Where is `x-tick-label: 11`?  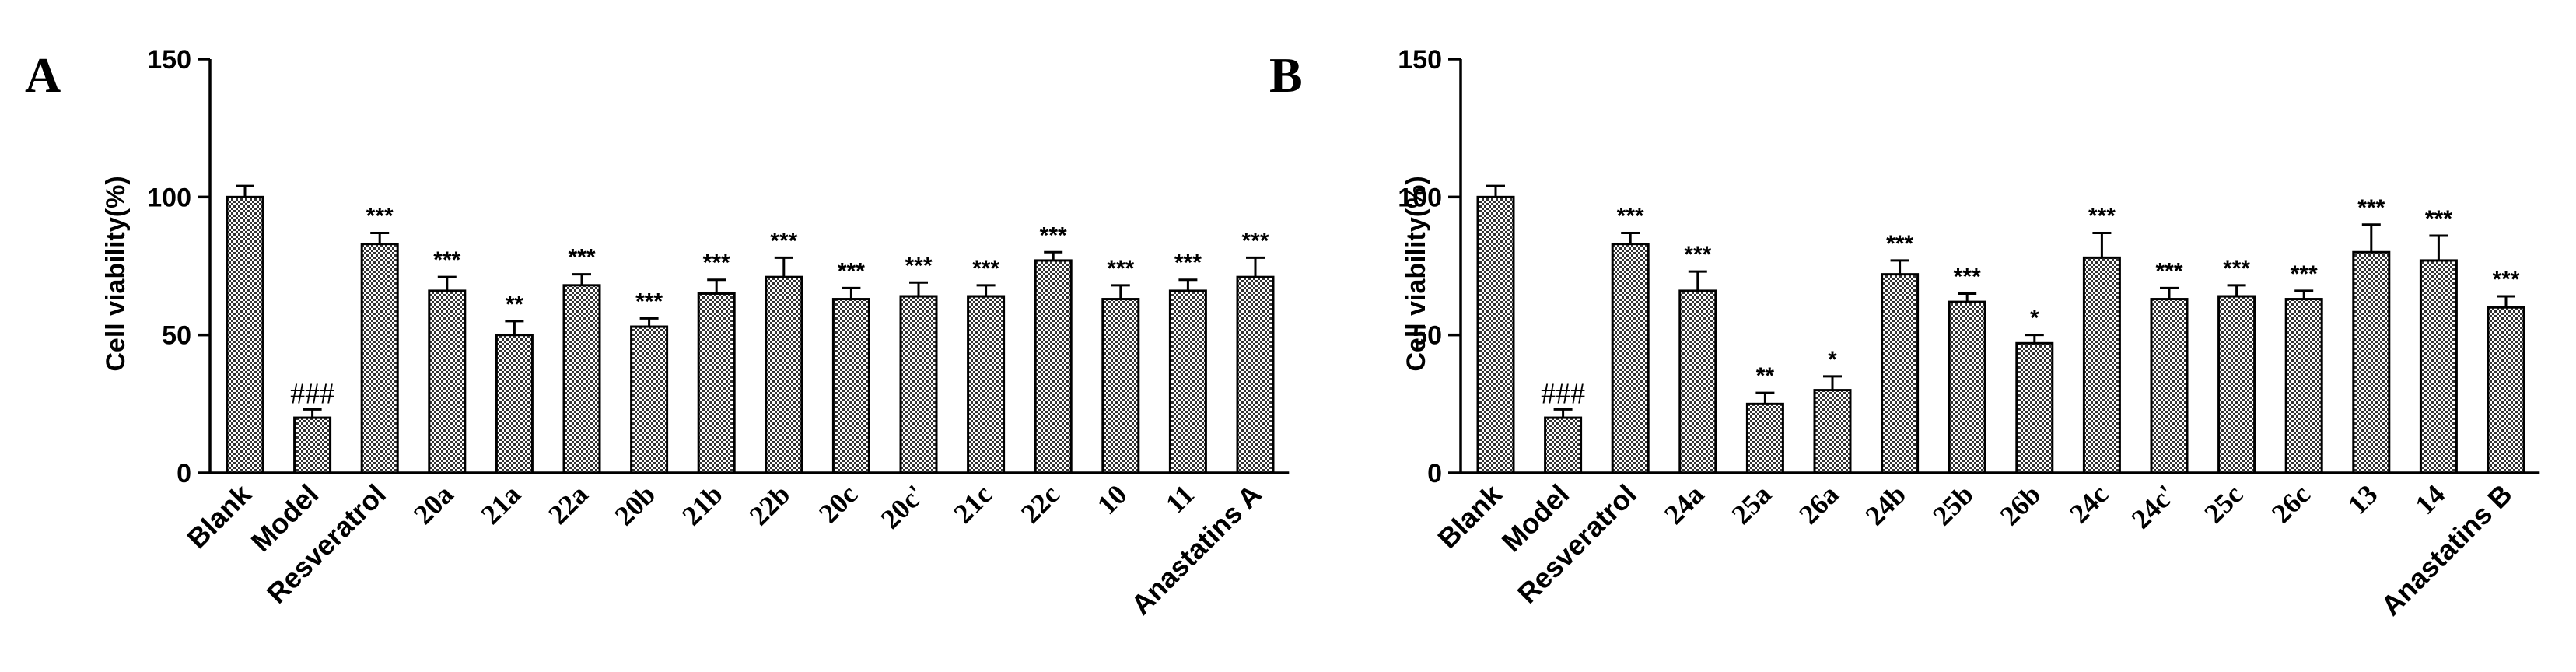 x-tick-label: 11 is located at coordinates (1180, 498).